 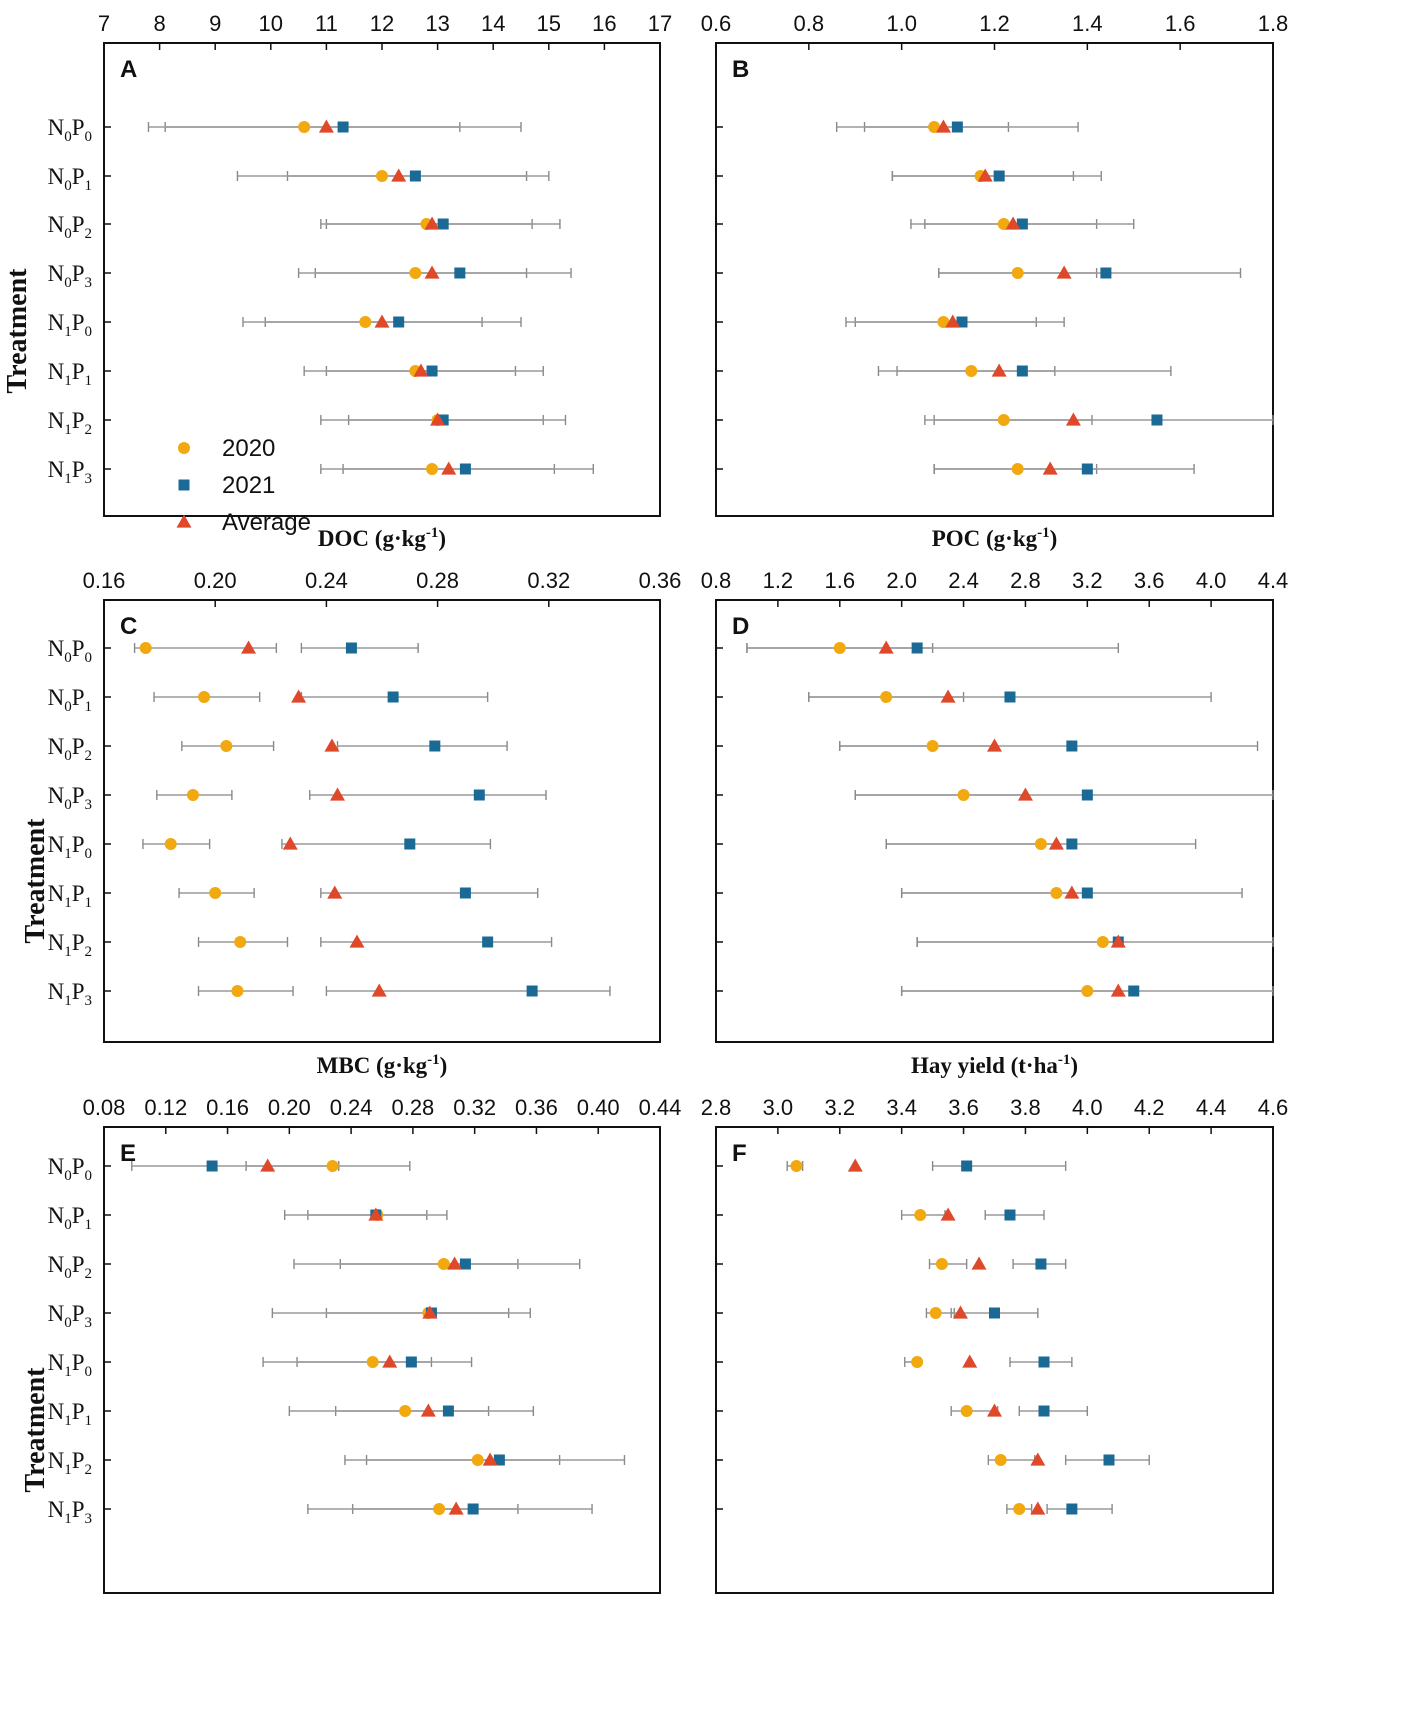 I want to click on mbc-point-2020, so click(x=439, y=1509).